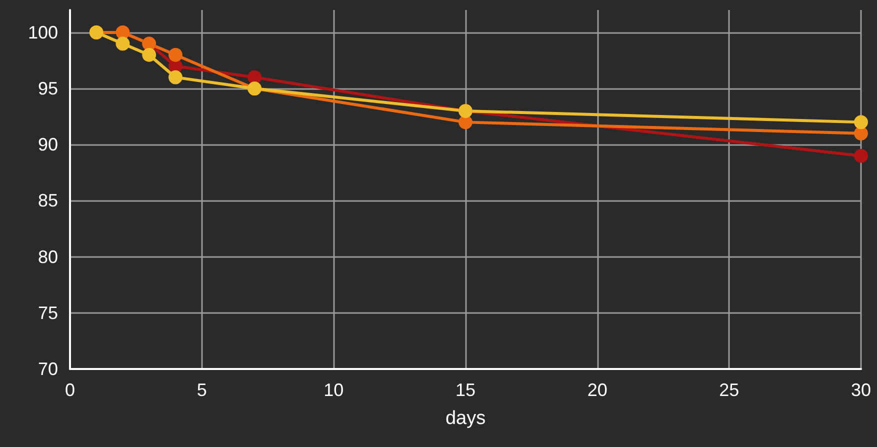  I want to click on y-tick-label: 100, so click(43, 32).